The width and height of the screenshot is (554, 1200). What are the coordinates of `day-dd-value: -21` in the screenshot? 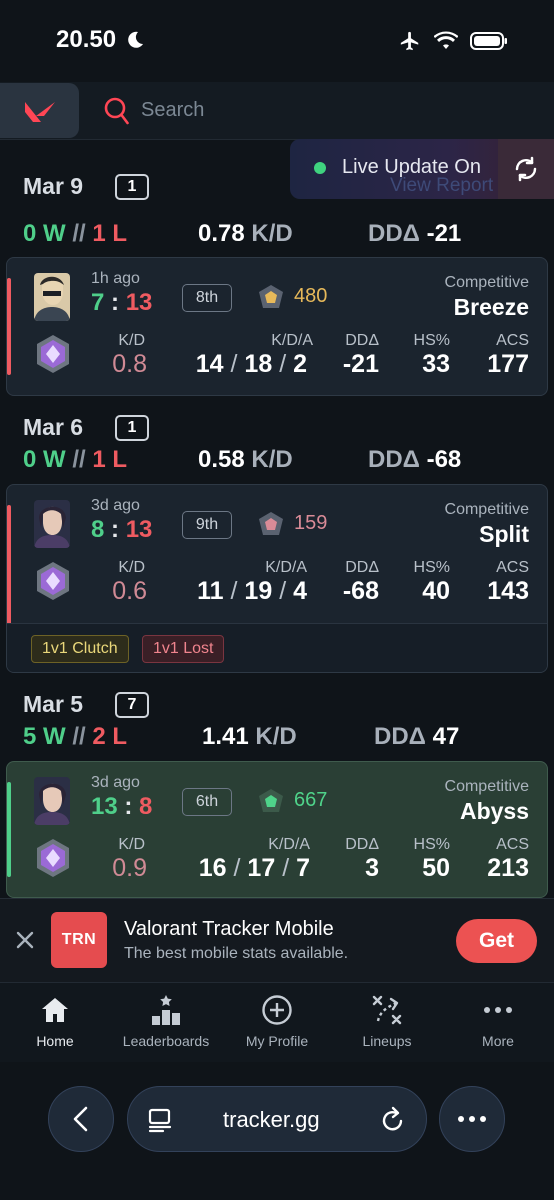 It's located at (444, 233).